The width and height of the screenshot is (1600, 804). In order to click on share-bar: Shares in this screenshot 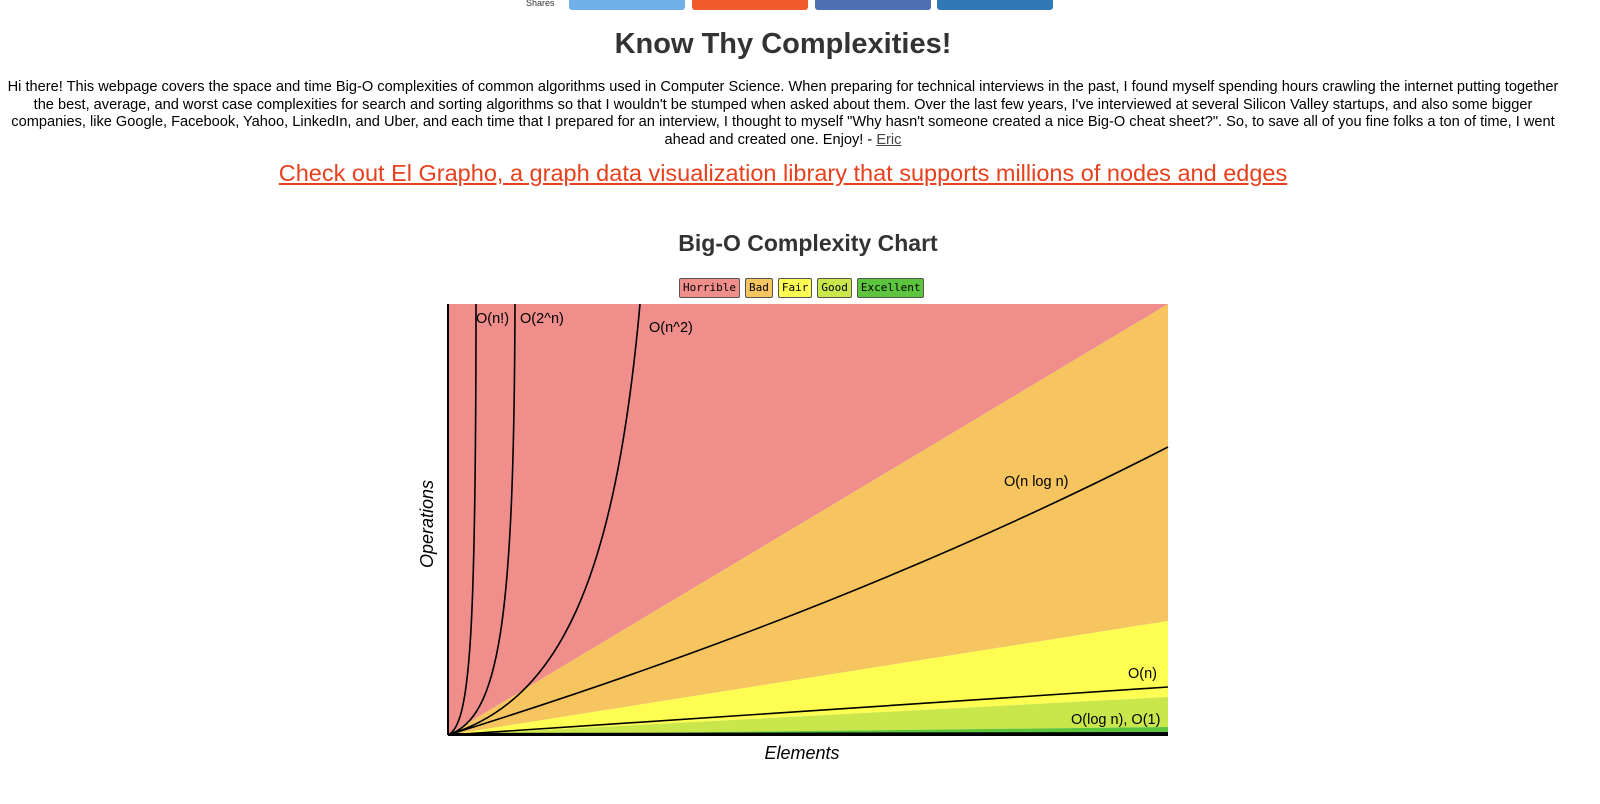, I will do `click(800, 6)`.